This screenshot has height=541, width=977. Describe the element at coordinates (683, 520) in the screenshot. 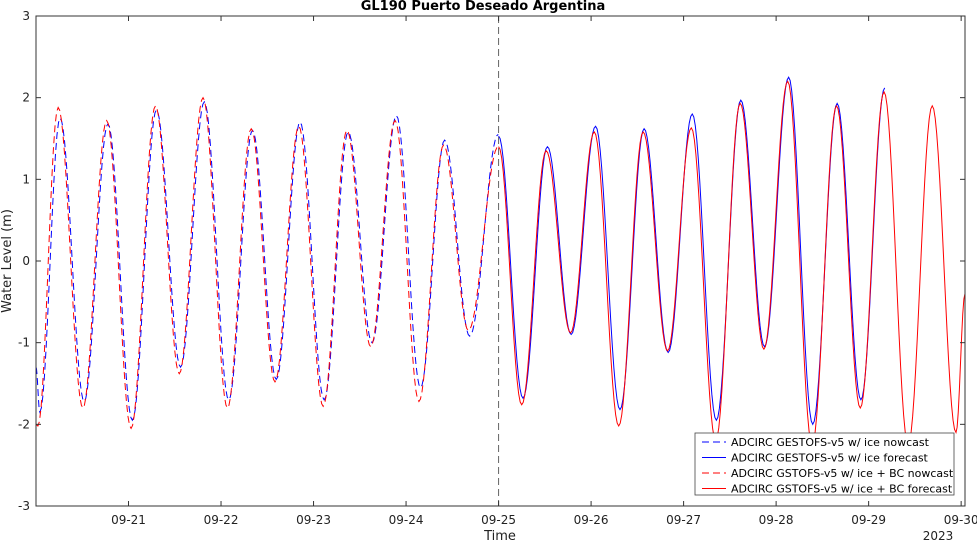

I see `x-tick-label: 09-27` at that location.